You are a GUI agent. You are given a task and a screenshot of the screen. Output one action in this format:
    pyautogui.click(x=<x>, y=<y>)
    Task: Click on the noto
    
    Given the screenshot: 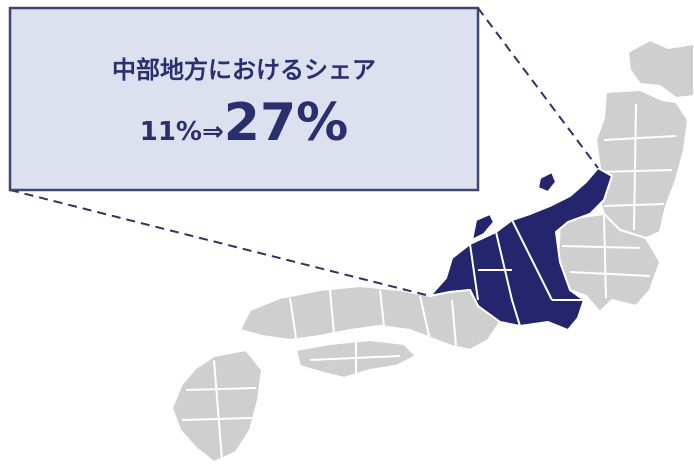 What is the action you would take?
    pyautogui.click(x=483, y=227)
    